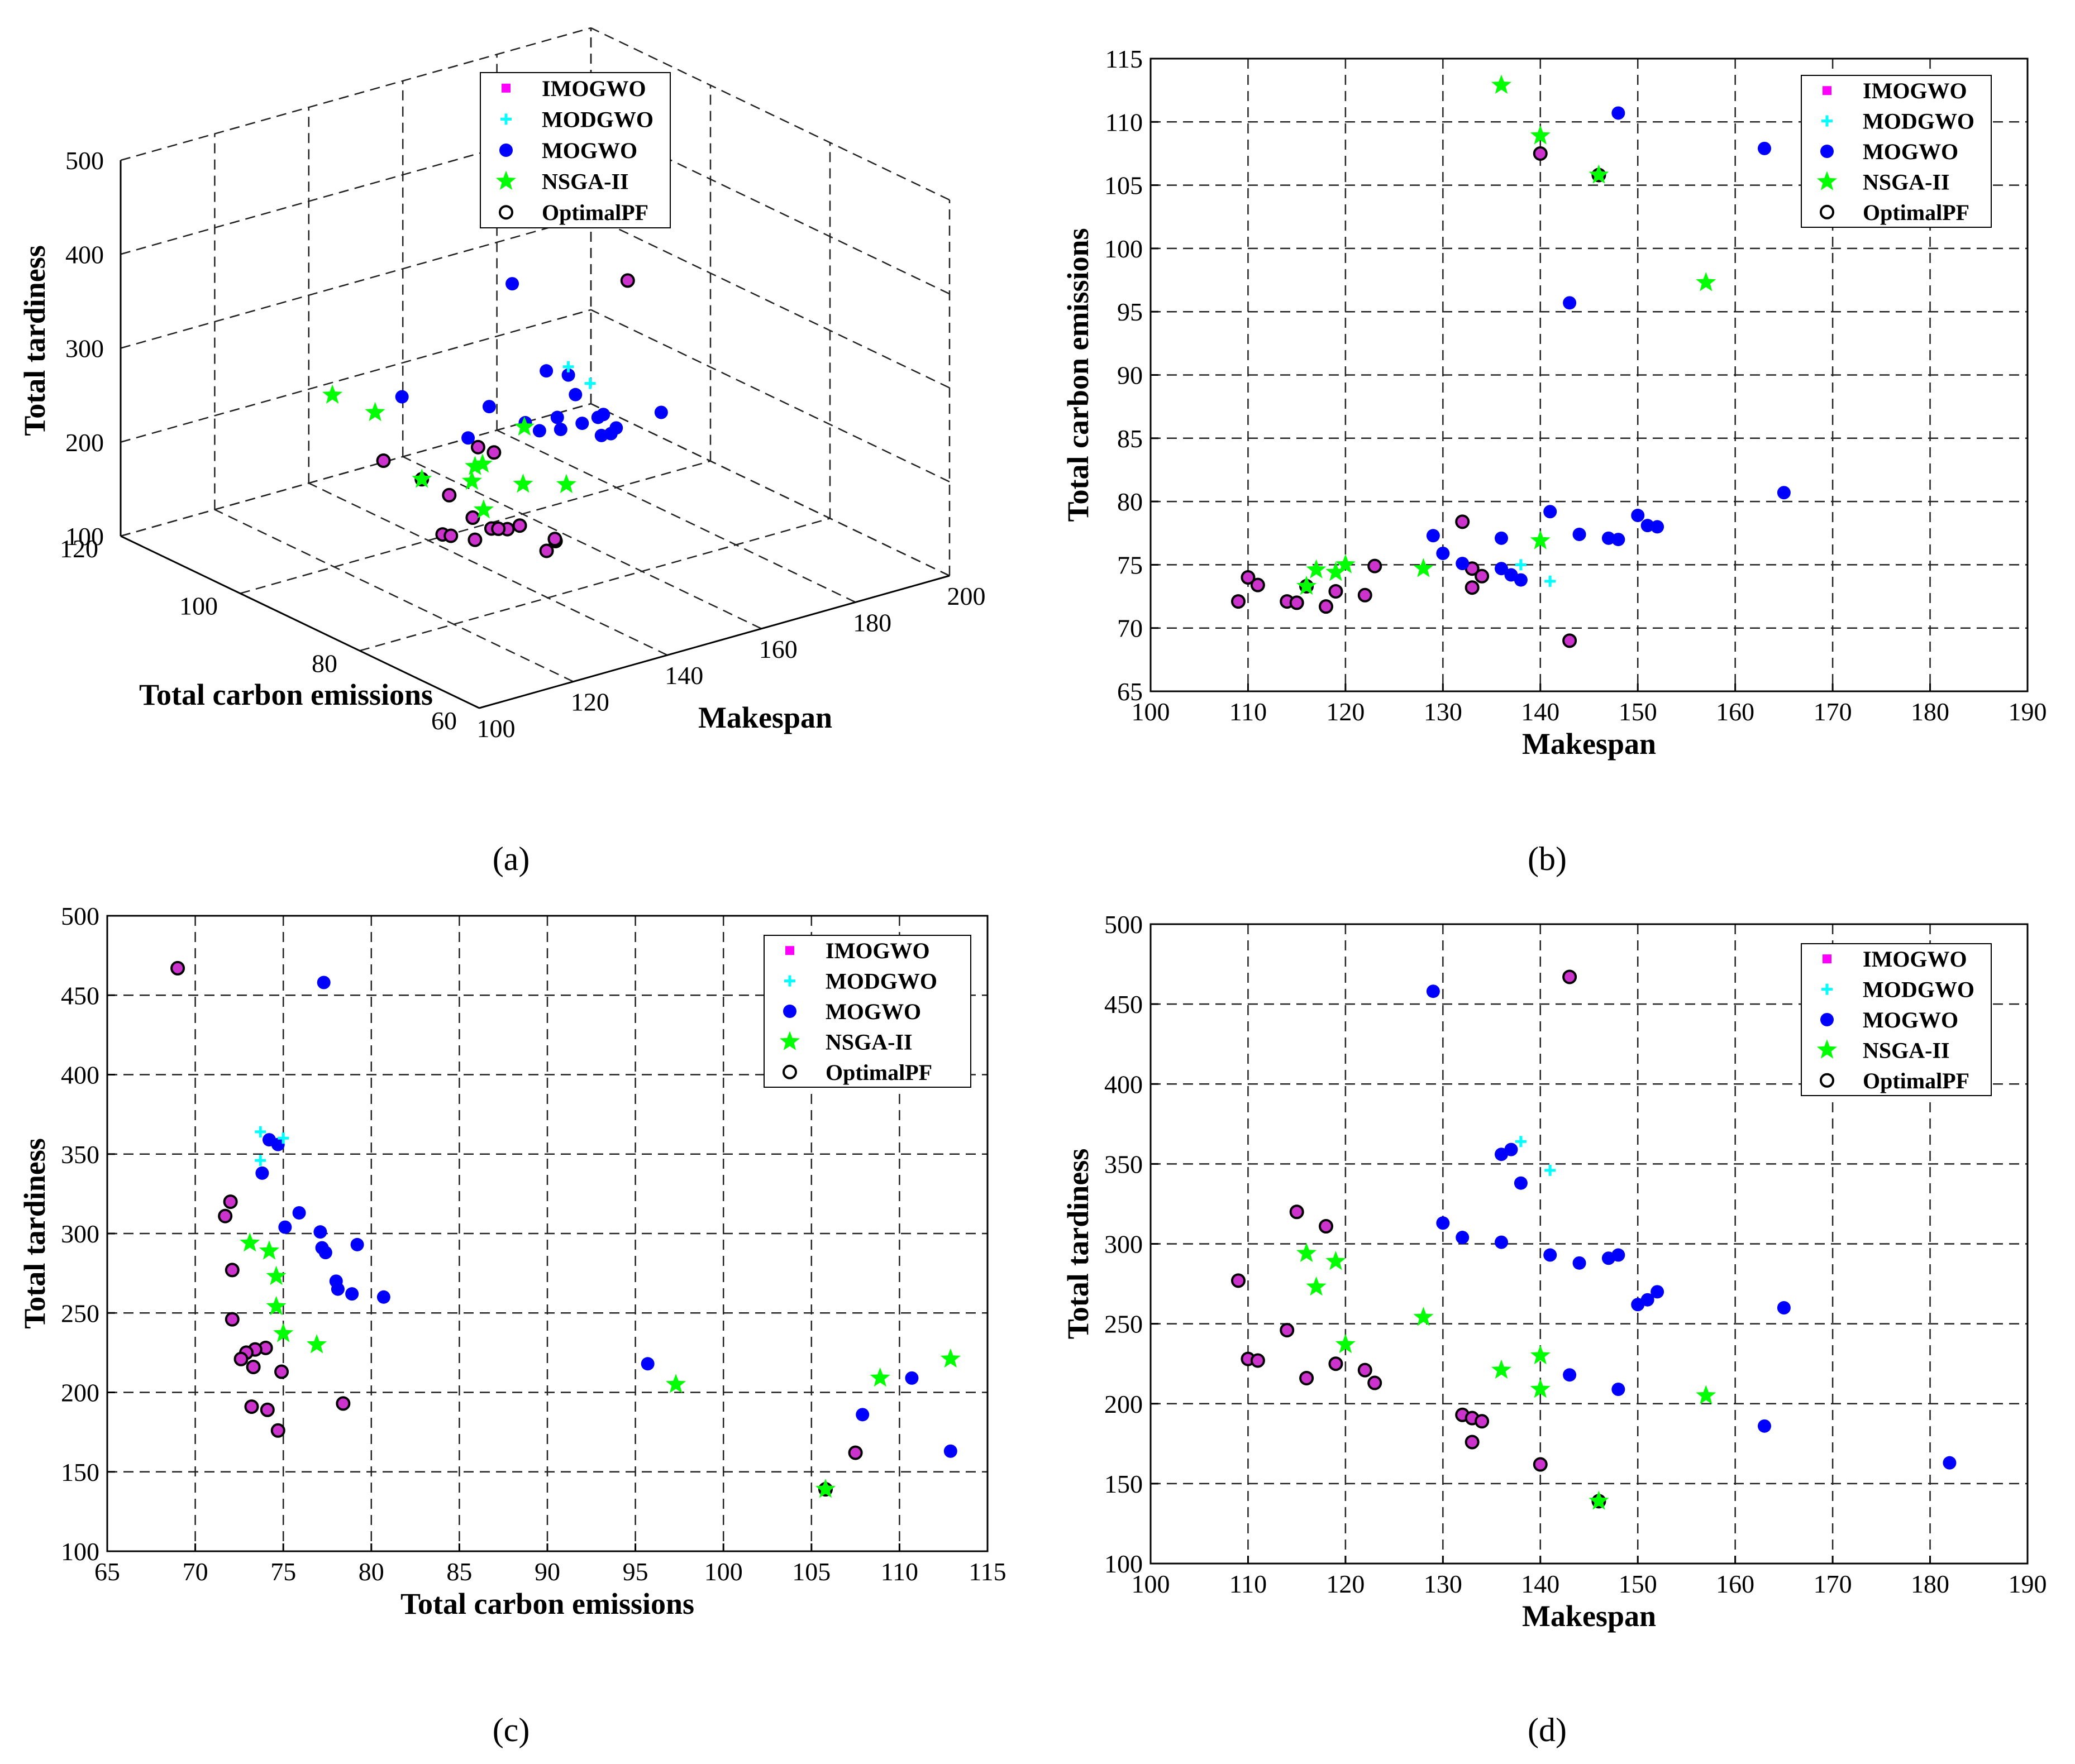 Image resolution: width=2075 pixels, height=1764 pixels. I want to click on panel-c-xtick-label: 80, so click(371, 1571).